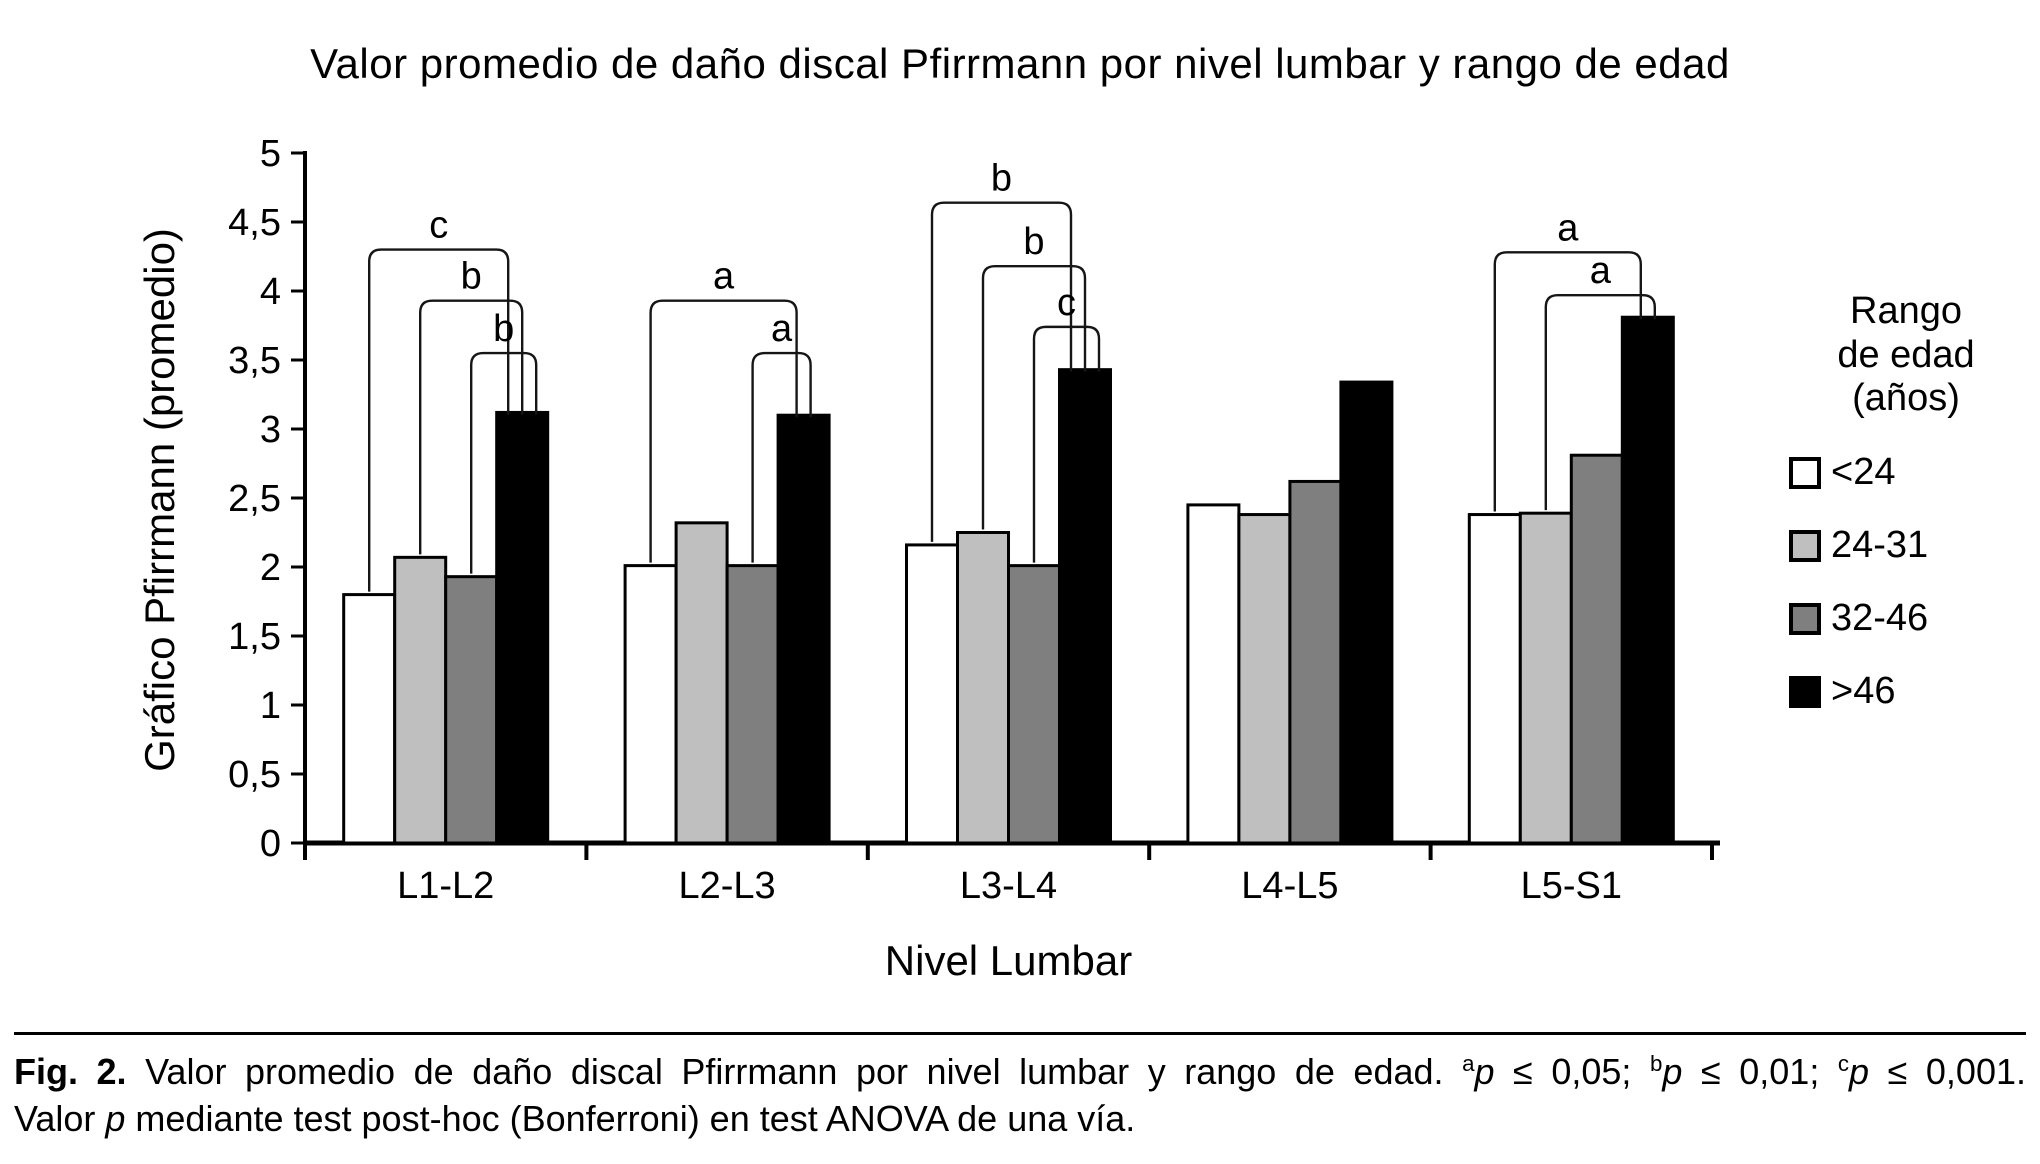 Image resolution: width=2040 pixels, height=1164 pixels. I want to click on y-tick-label: 2, so click(270, 568).